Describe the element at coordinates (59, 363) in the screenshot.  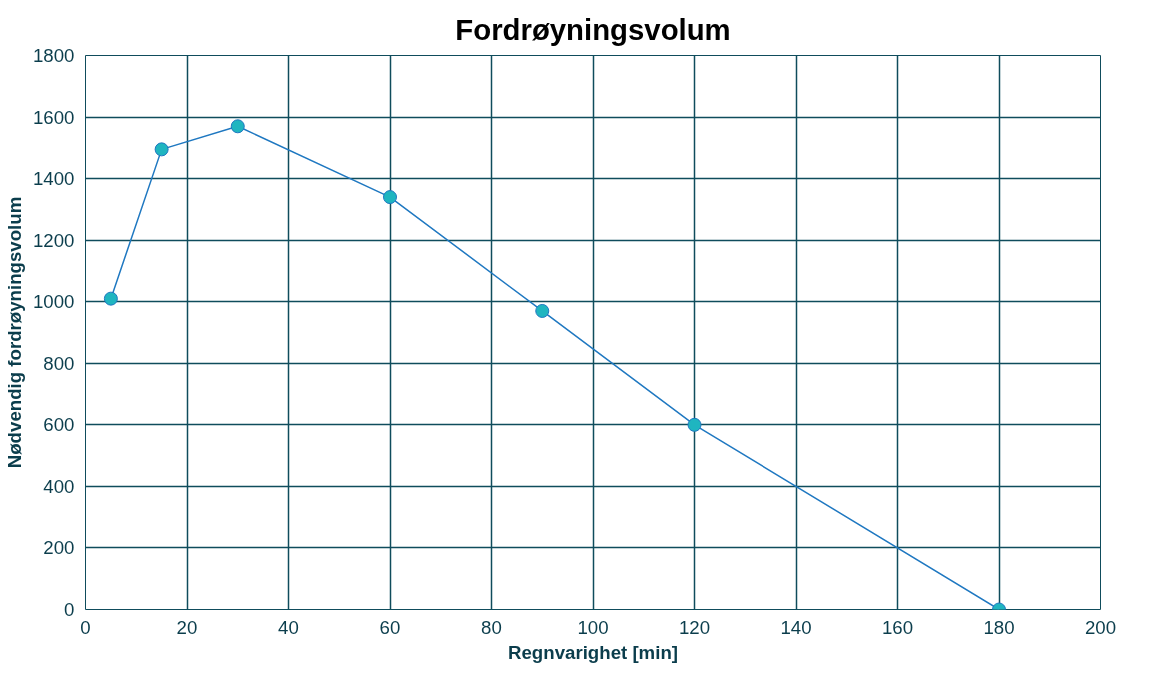
I see `y-tick-label: 800` at that location.